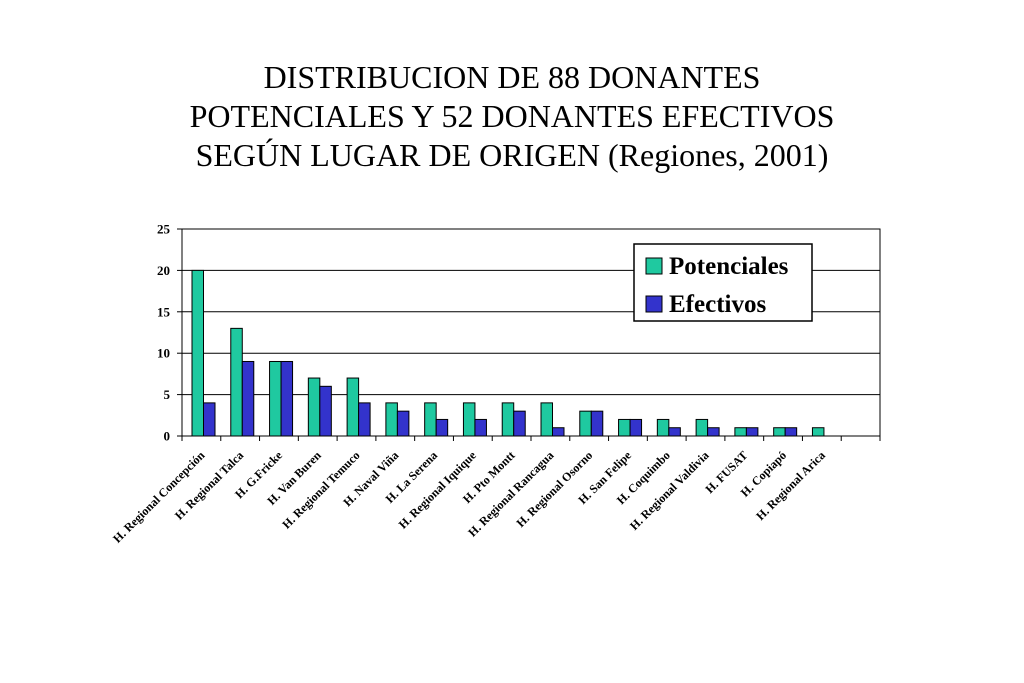 The image size is (1024, 683). What do you see at coordinates (729, 266) in the screenshot?
I see `legend-label-potenciales: Potenciales` at bounding box center [729, 266].